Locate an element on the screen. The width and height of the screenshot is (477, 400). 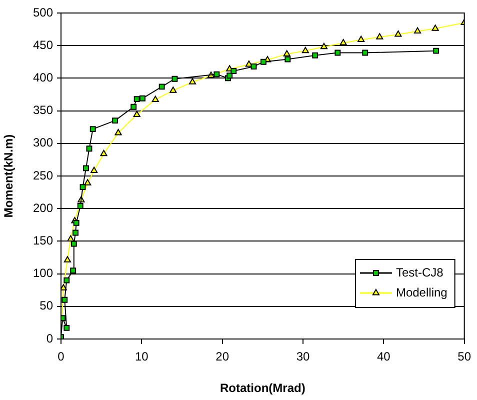
y-tick-label: 100 is located at coordinates (43, 273).